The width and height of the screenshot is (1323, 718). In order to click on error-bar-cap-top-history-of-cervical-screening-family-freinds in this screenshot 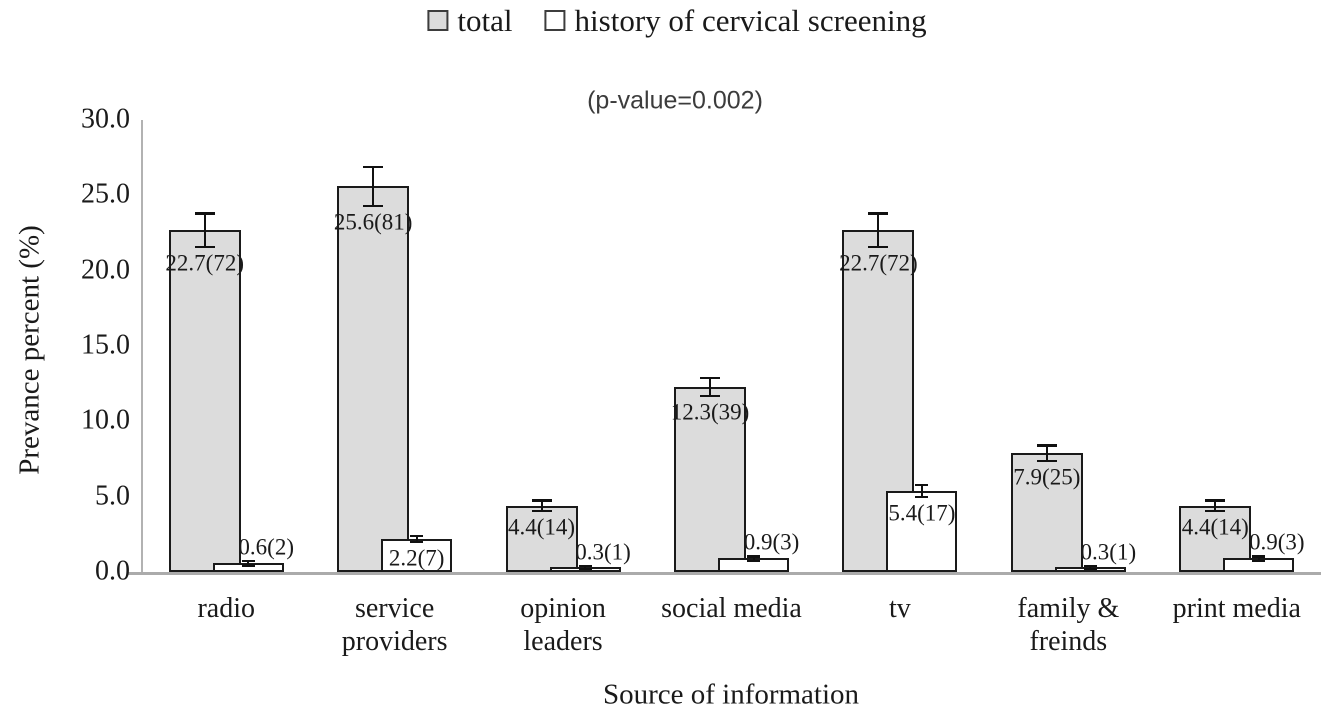, I will do `click(1090, 566)`.